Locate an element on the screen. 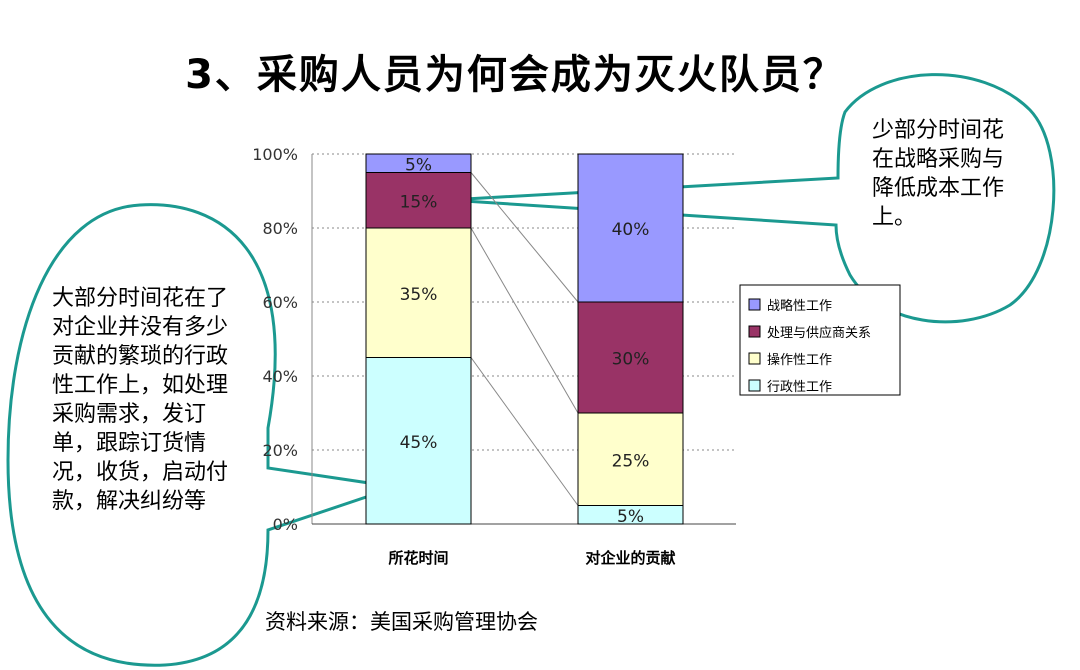 Image resolution: width=1080 pixels, height=670 pixels. legend-label: 战略性工作 is located at coordinates (799, 306).